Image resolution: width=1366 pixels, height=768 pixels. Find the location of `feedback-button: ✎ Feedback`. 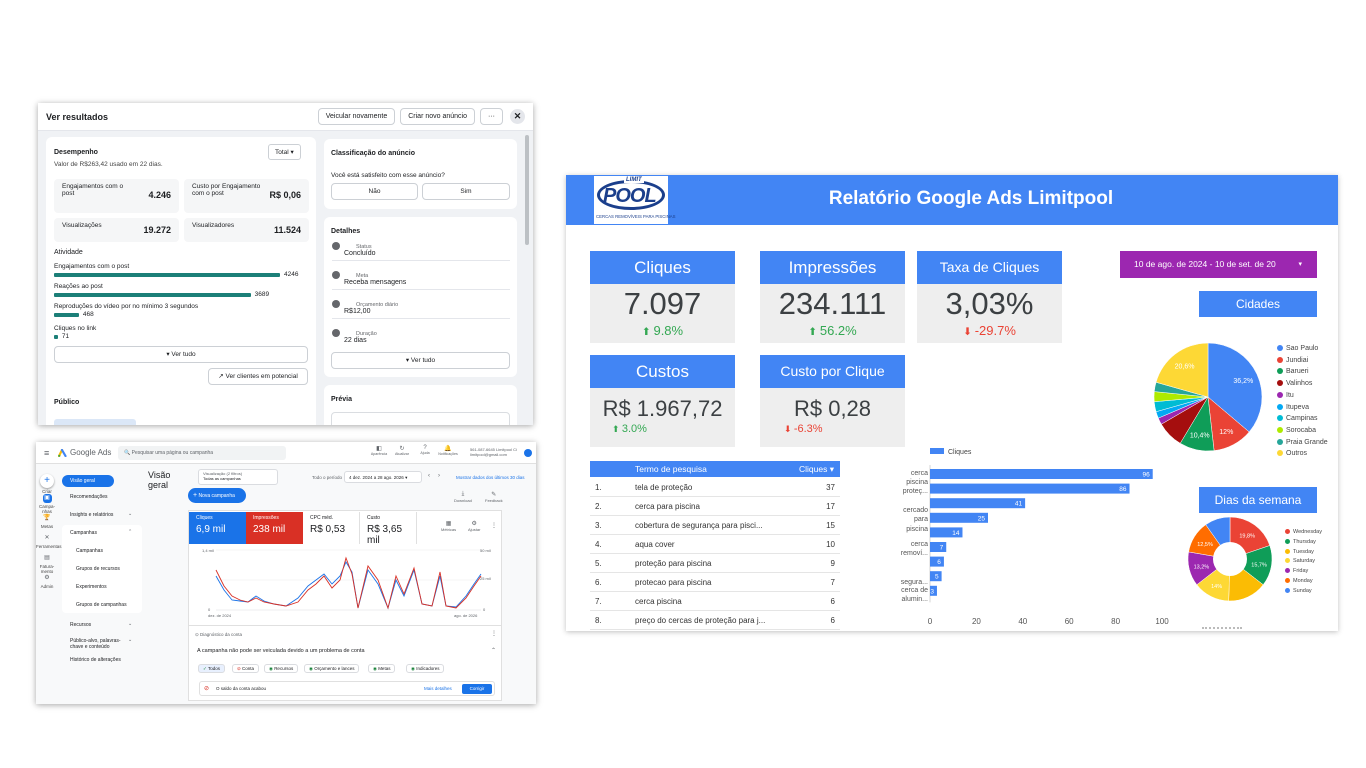

feedback-button: ✎ Feedback is located at coordinates (494, 497).